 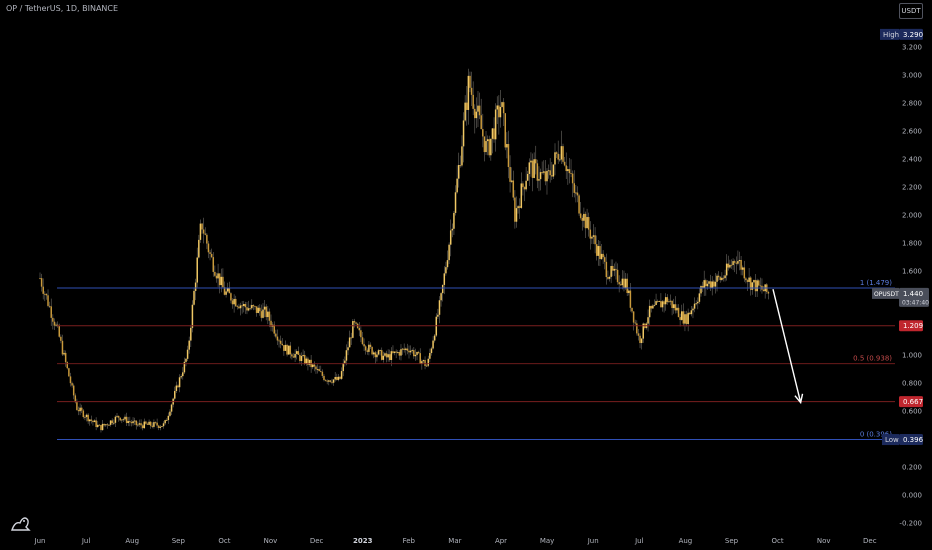 What do you see at coordinates (876, 283) in the screenshot?
I see `fib-label-0: 1 (1.479)` at bounding box center [876, 283].